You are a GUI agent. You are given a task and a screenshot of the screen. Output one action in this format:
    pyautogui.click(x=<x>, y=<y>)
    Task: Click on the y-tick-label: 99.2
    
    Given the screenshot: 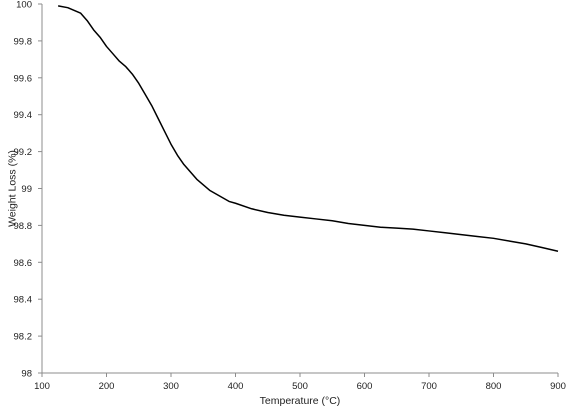 What is the action you would take?
    pyautogui.click(x=23, y=152)
    